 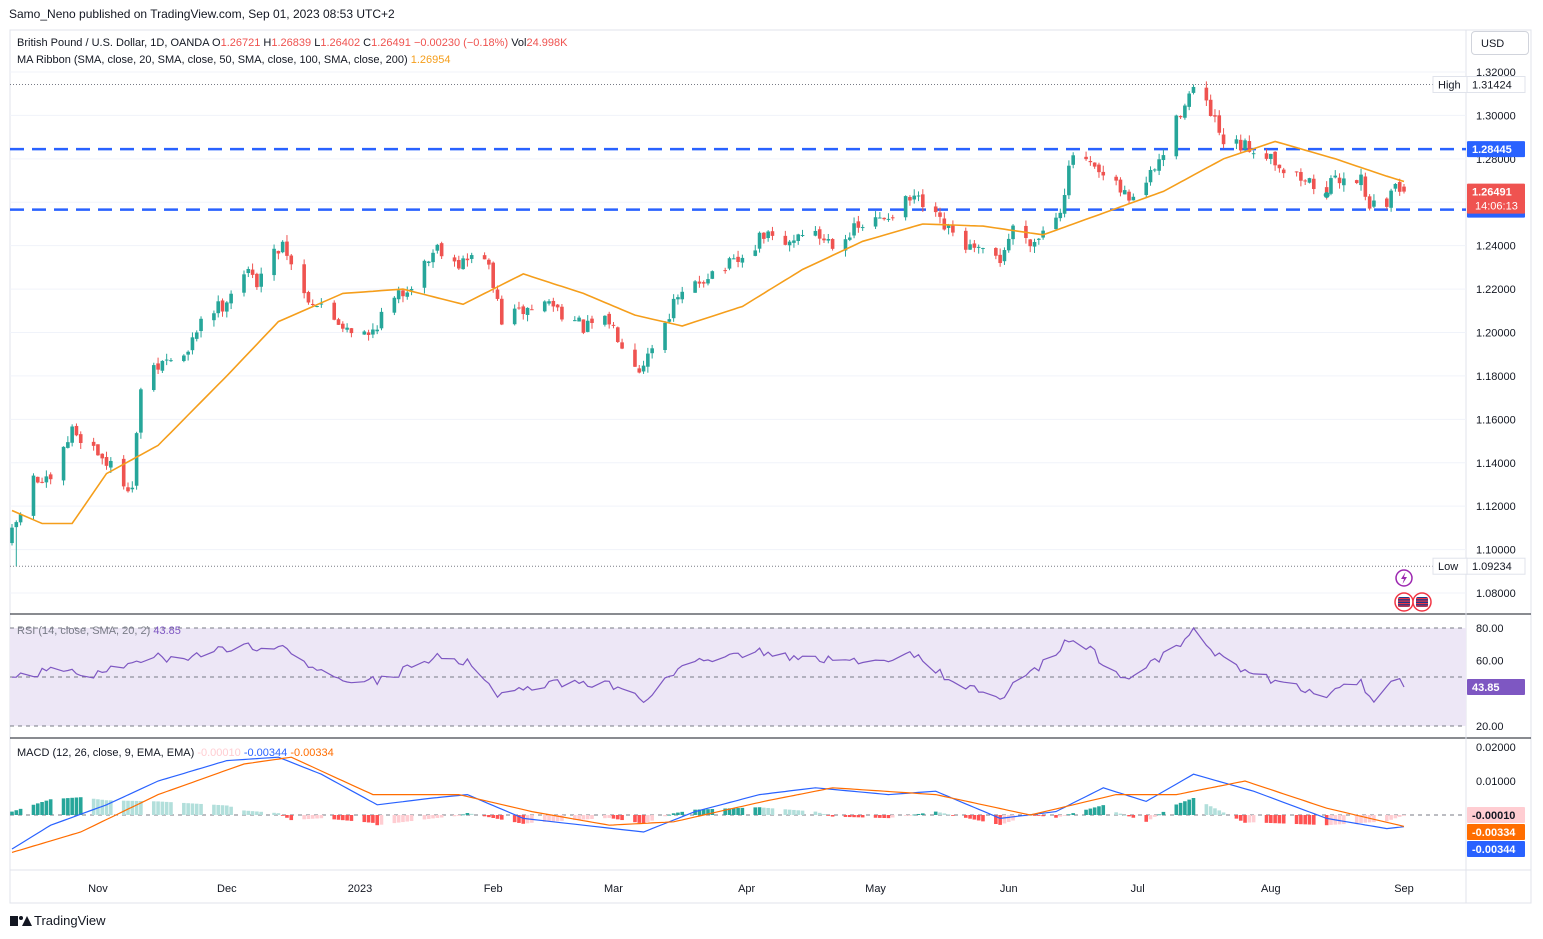 What do you see at coordinates (267, 43) in the screenshot?
I see `legend-part: H` at bounding box center [267, 43].